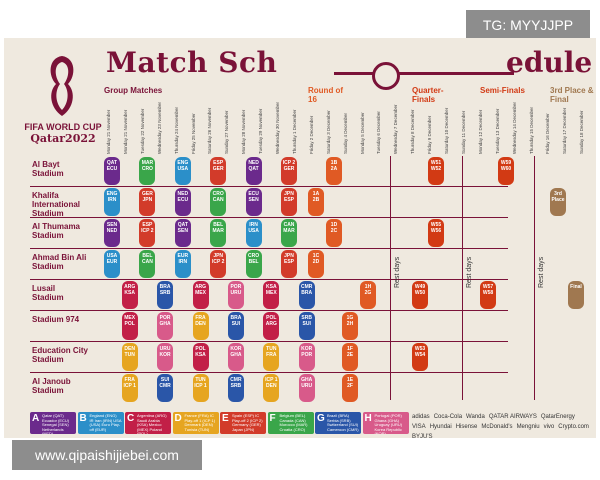  I want to click on match-card: URU KOR, so click(165, 357).